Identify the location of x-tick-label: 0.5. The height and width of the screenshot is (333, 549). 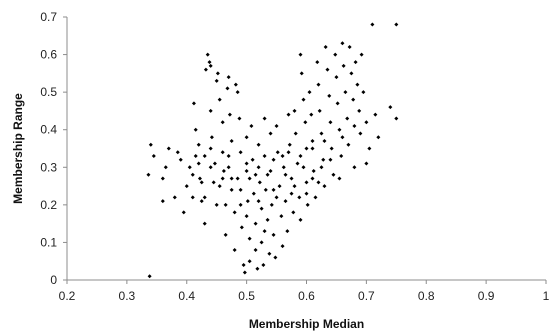
(246, 296).